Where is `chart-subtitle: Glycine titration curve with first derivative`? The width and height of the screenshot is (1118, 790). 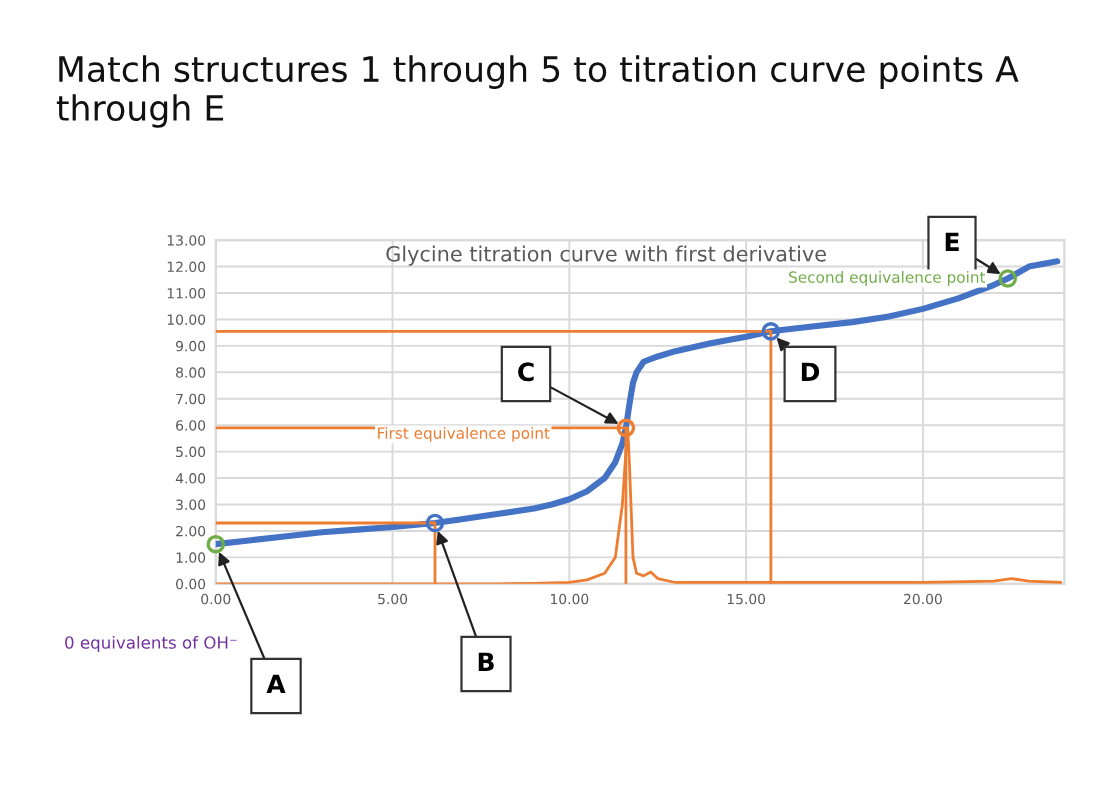
chart-subtitle: Glycine titration curve with first derivative is located at coordinates (606, 255).